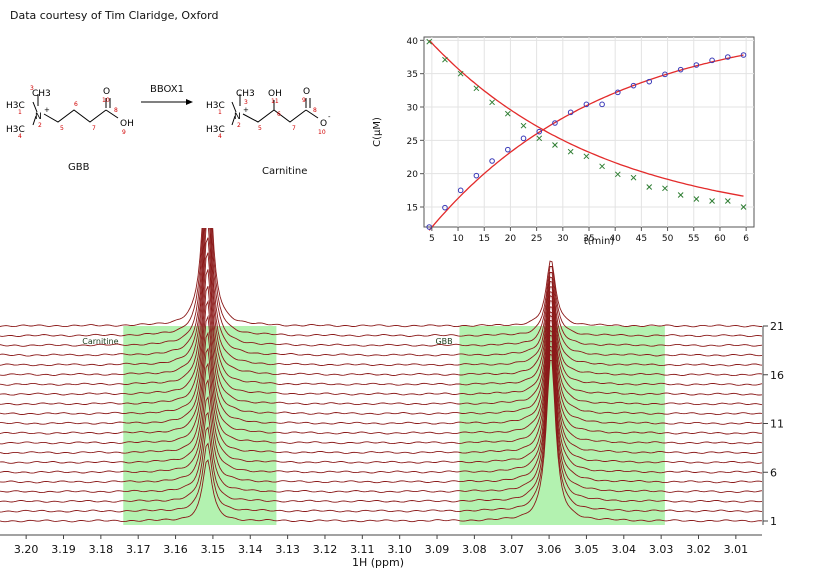  What do you see at coordinates (215, 130) in the screenshot?
I see `carnitine-h3c-bottom: H3C` at bounding box center [215, 130].